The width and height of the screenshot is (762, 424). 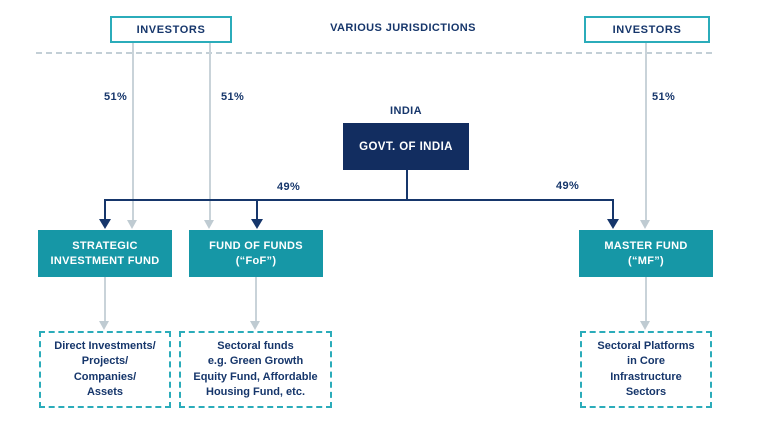 I want to click on pct-49-right: 49%, so click(x=568, y=186).